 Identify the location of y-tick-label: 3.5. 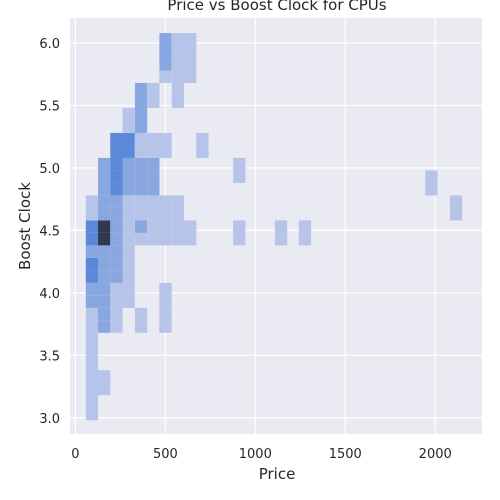
(49, 356).